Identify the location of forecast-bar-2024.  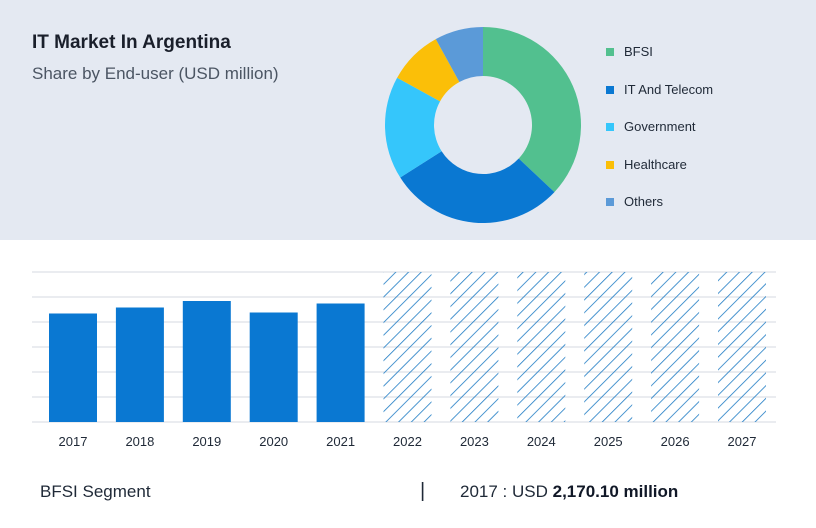
(541, 347).